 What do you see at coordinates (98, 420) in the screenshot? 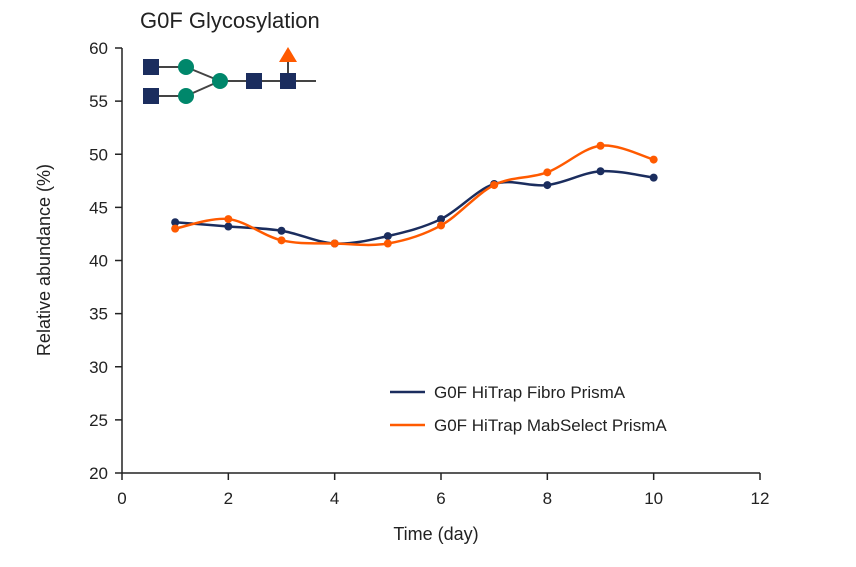
I see `y-tick-label: 25` at bounding box center [98, 420].